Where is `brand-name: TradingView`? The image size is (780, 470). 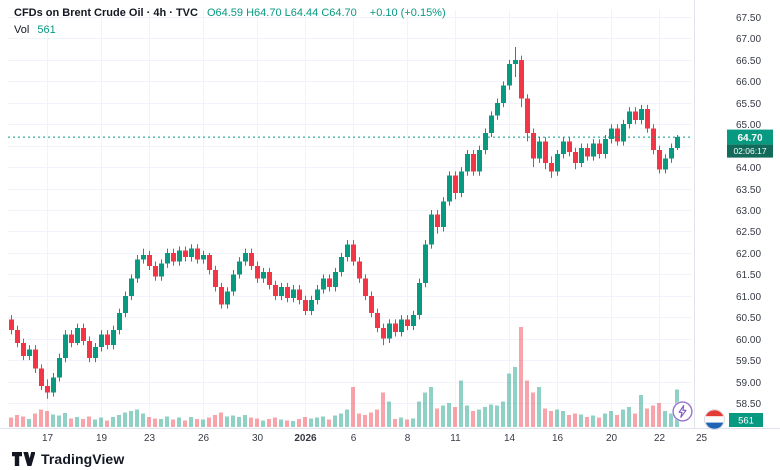
brand-name: TradingView is located at coordinates (83, 459).